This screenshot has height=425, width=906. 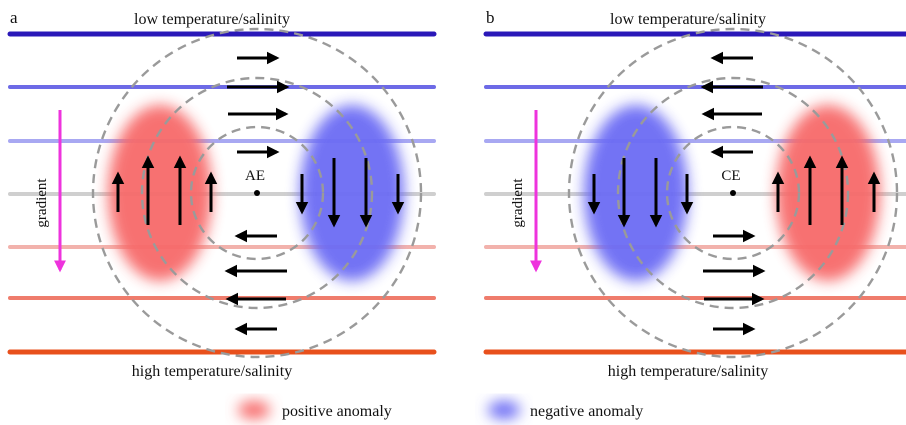 I want to click on legend-negative-swatch, so click(x=504, y=410).